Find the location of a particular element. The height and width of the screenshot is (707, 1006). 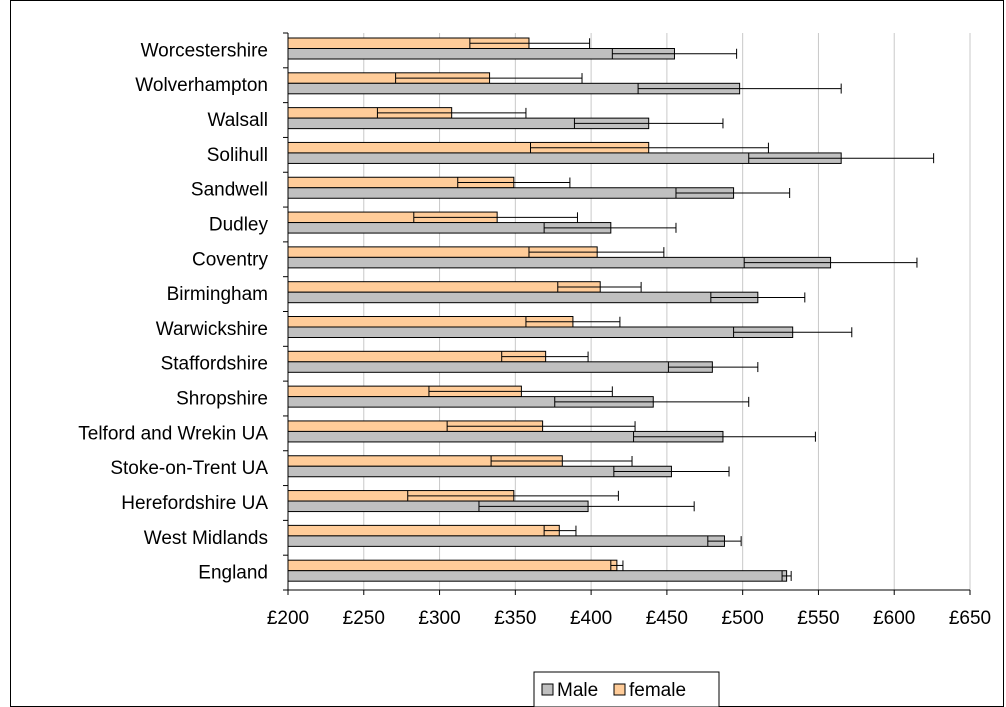

legend-box is located at coordinates (626, 689).